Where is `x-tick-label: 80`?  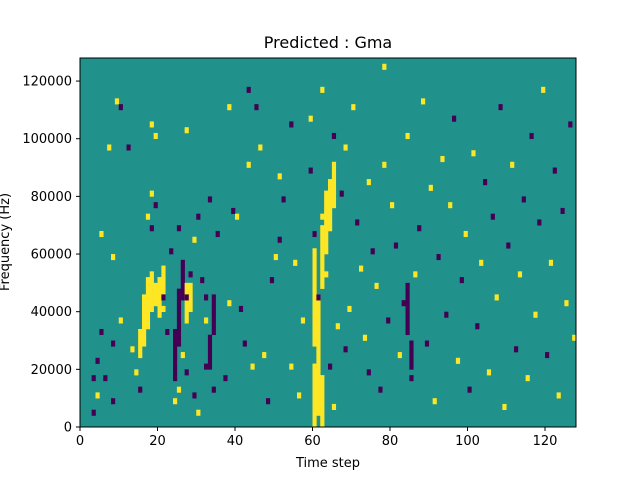 x-tick-label: 80 is located at coordinates (390, 441).